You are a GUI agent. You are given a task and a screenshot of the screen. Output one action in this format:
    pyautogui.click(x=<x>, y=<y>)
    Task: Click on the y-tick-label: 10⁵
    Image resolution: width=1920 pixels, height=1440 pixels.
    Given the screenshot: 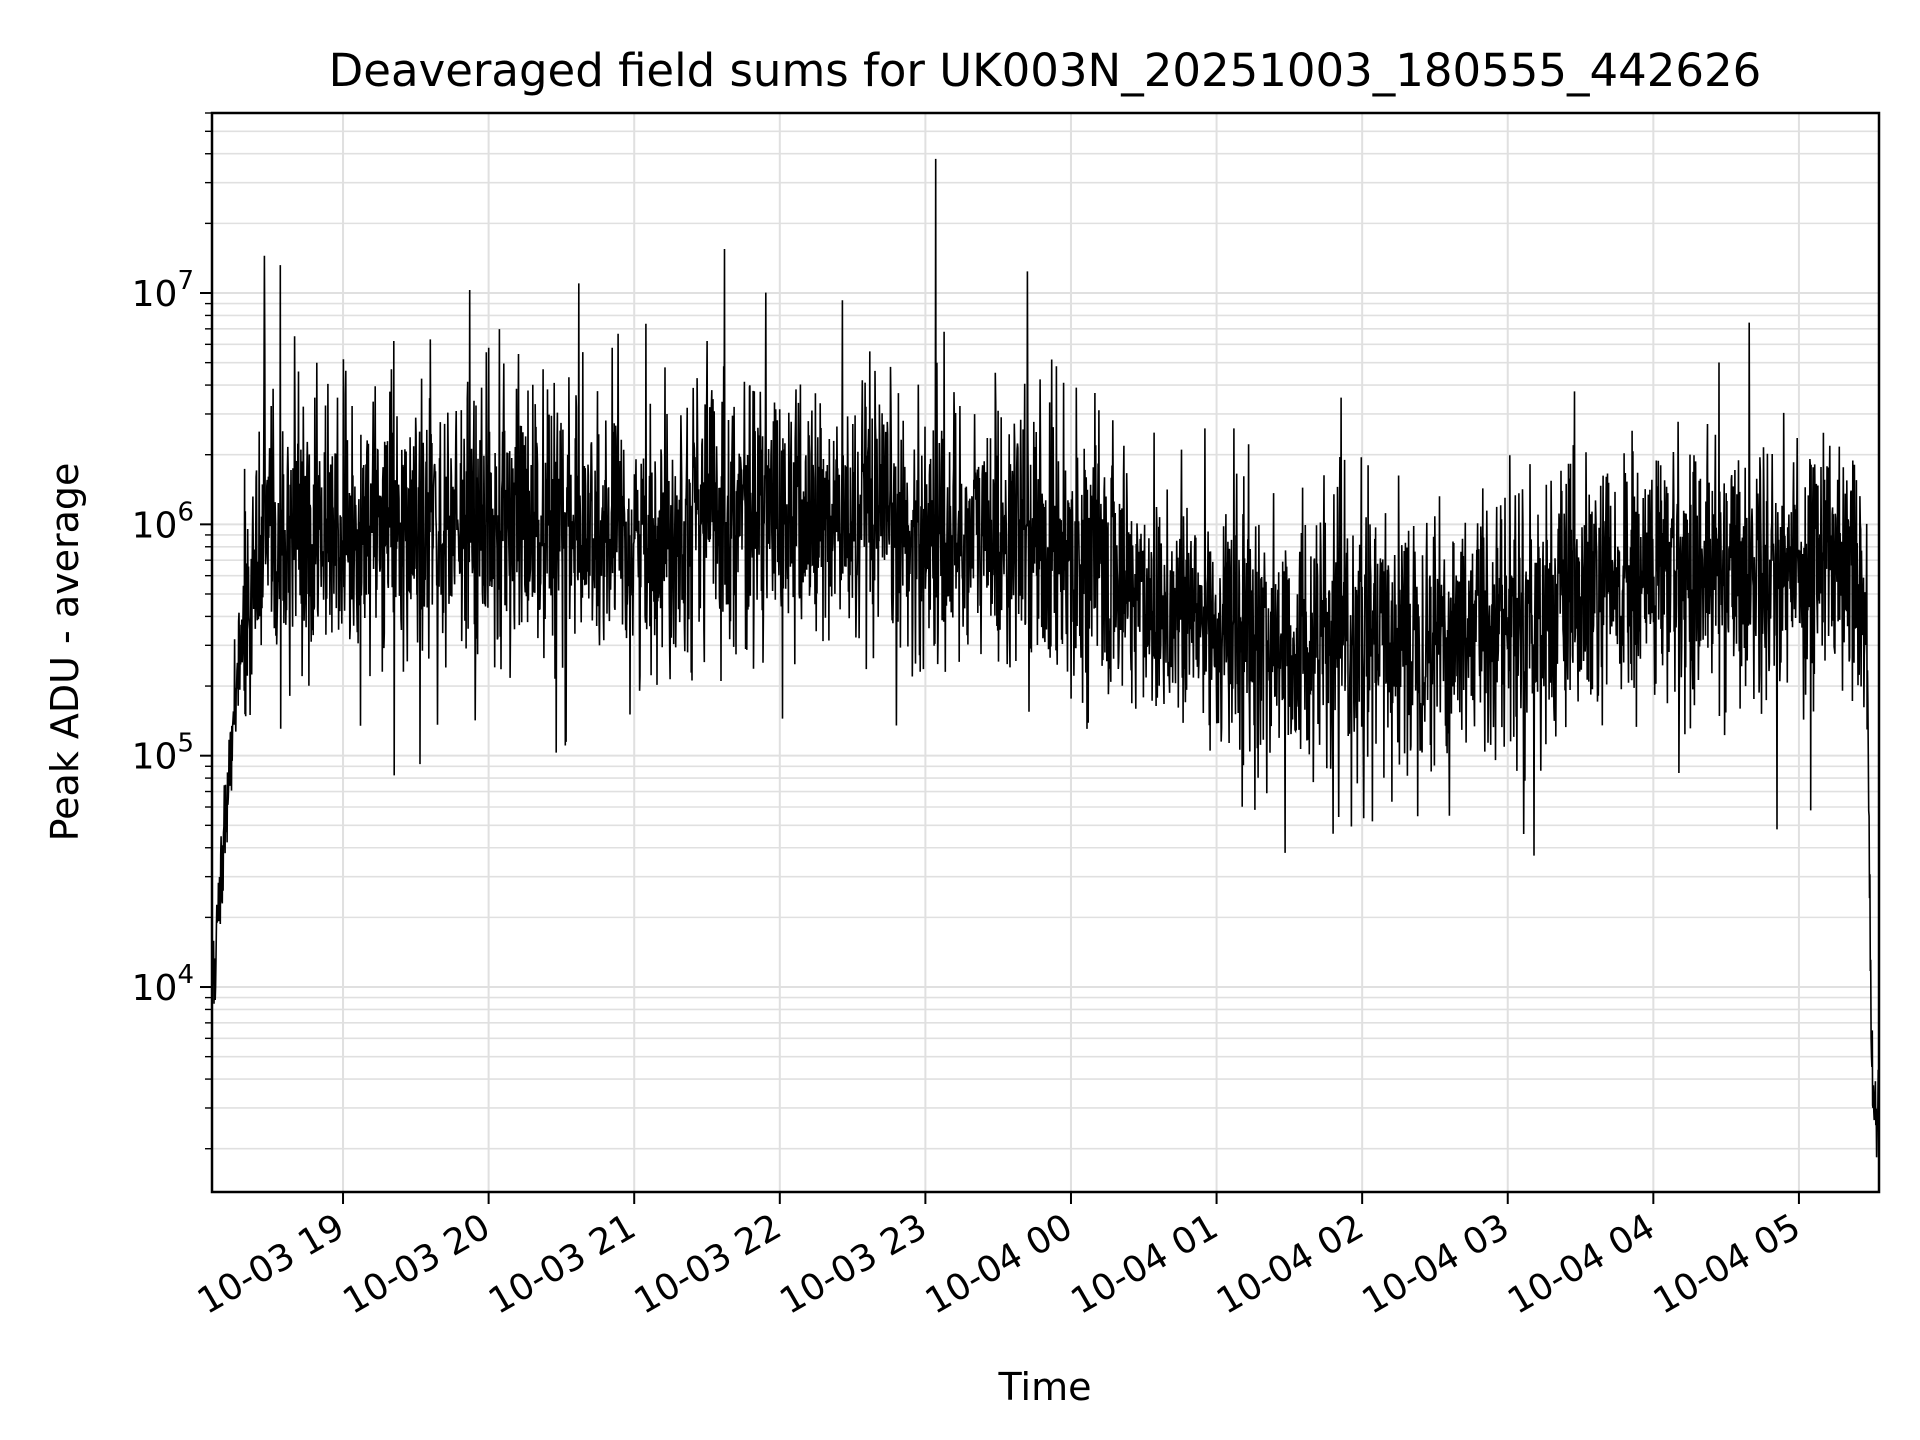 What is the action you would take?
    pyautogui.click(x=163, y=753)
    